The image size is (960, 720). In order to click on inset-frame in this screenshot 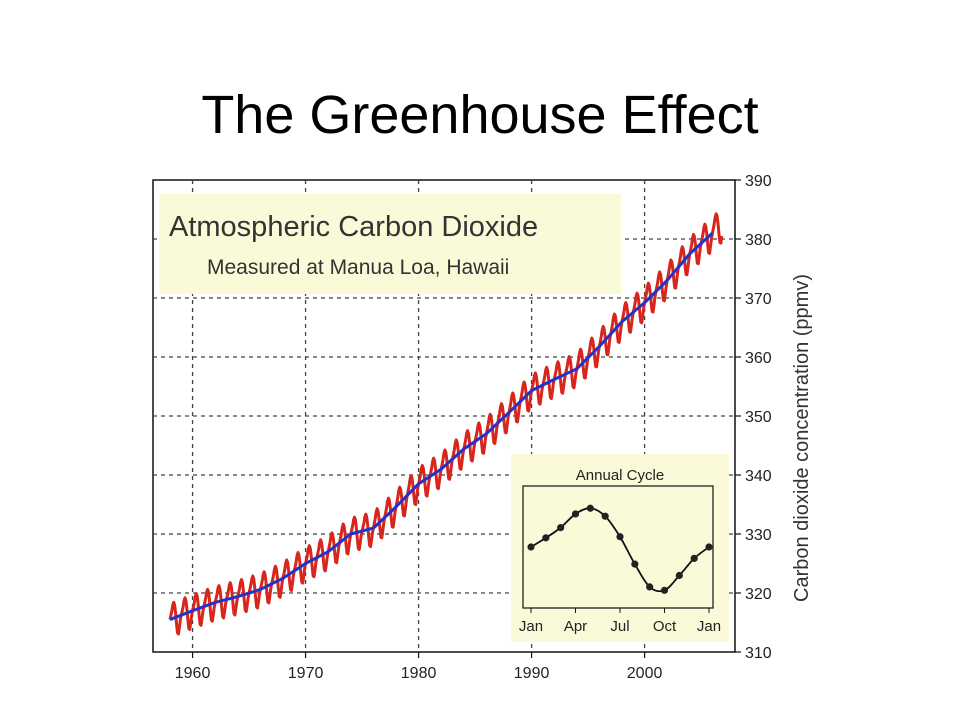, I will do `click(618, 547)`.